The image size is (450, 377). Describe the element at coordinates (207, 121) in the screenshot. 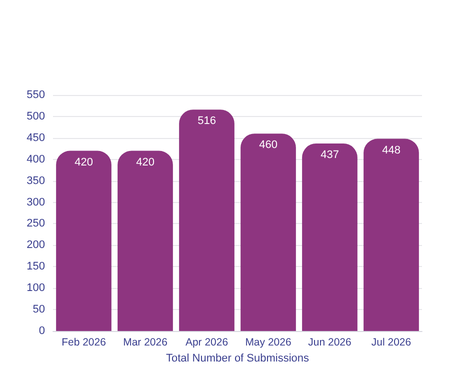

I see `data-label: 516` at that location.